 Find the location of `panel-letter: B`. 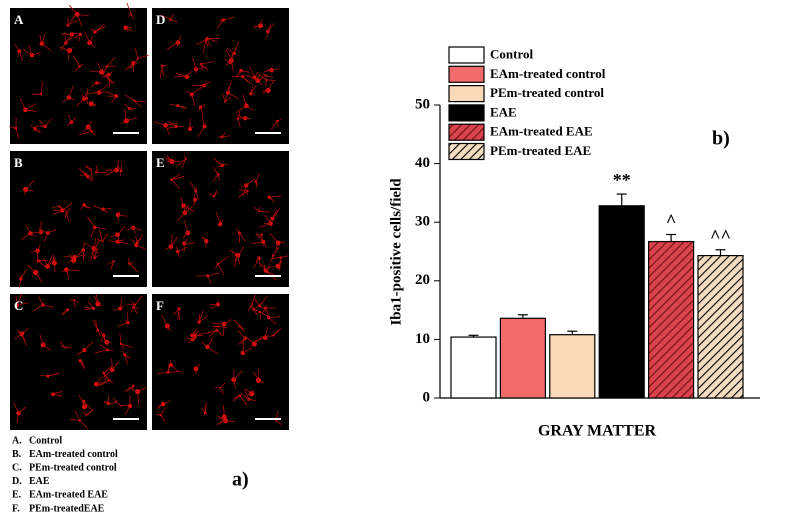

panel-letter: B is located at coordinates (18, 162).